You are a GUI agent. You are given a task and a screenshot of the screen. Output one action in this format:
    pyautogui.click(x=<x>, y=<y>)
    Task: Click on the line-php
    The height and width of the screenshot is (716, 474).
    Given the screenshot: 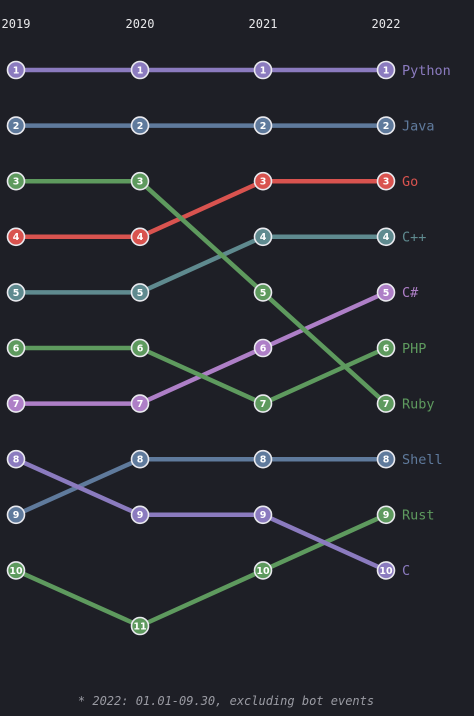 What is the action you would take?
    pyautogui.click(x=201, y=375)
    